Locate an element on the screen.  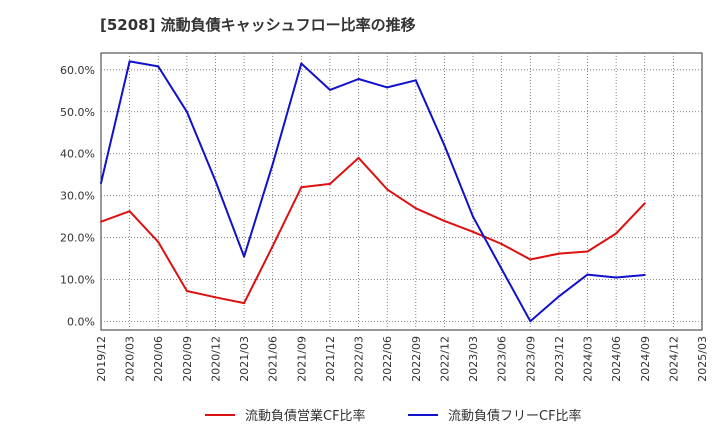
y-tick-label: 60.0% is located at coordinates (77, 70).